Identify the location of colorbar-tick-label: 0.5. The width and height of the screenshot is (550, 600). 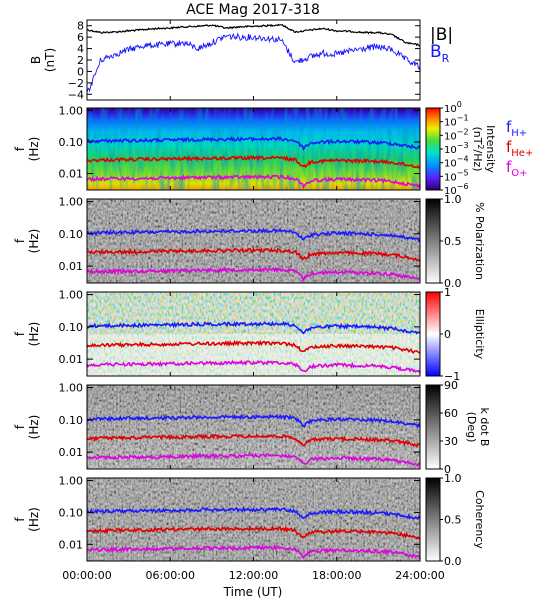
(453, 520).